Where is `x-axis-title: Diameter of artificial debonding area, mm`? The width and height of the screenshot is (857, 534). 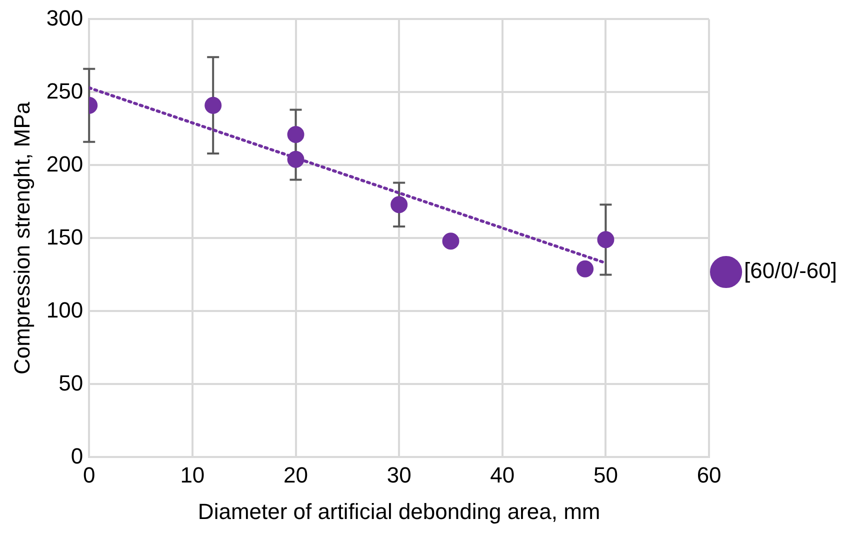
x-axis-title: Diameter of artificial debonding area, mm is located at coordinates (399, 511).